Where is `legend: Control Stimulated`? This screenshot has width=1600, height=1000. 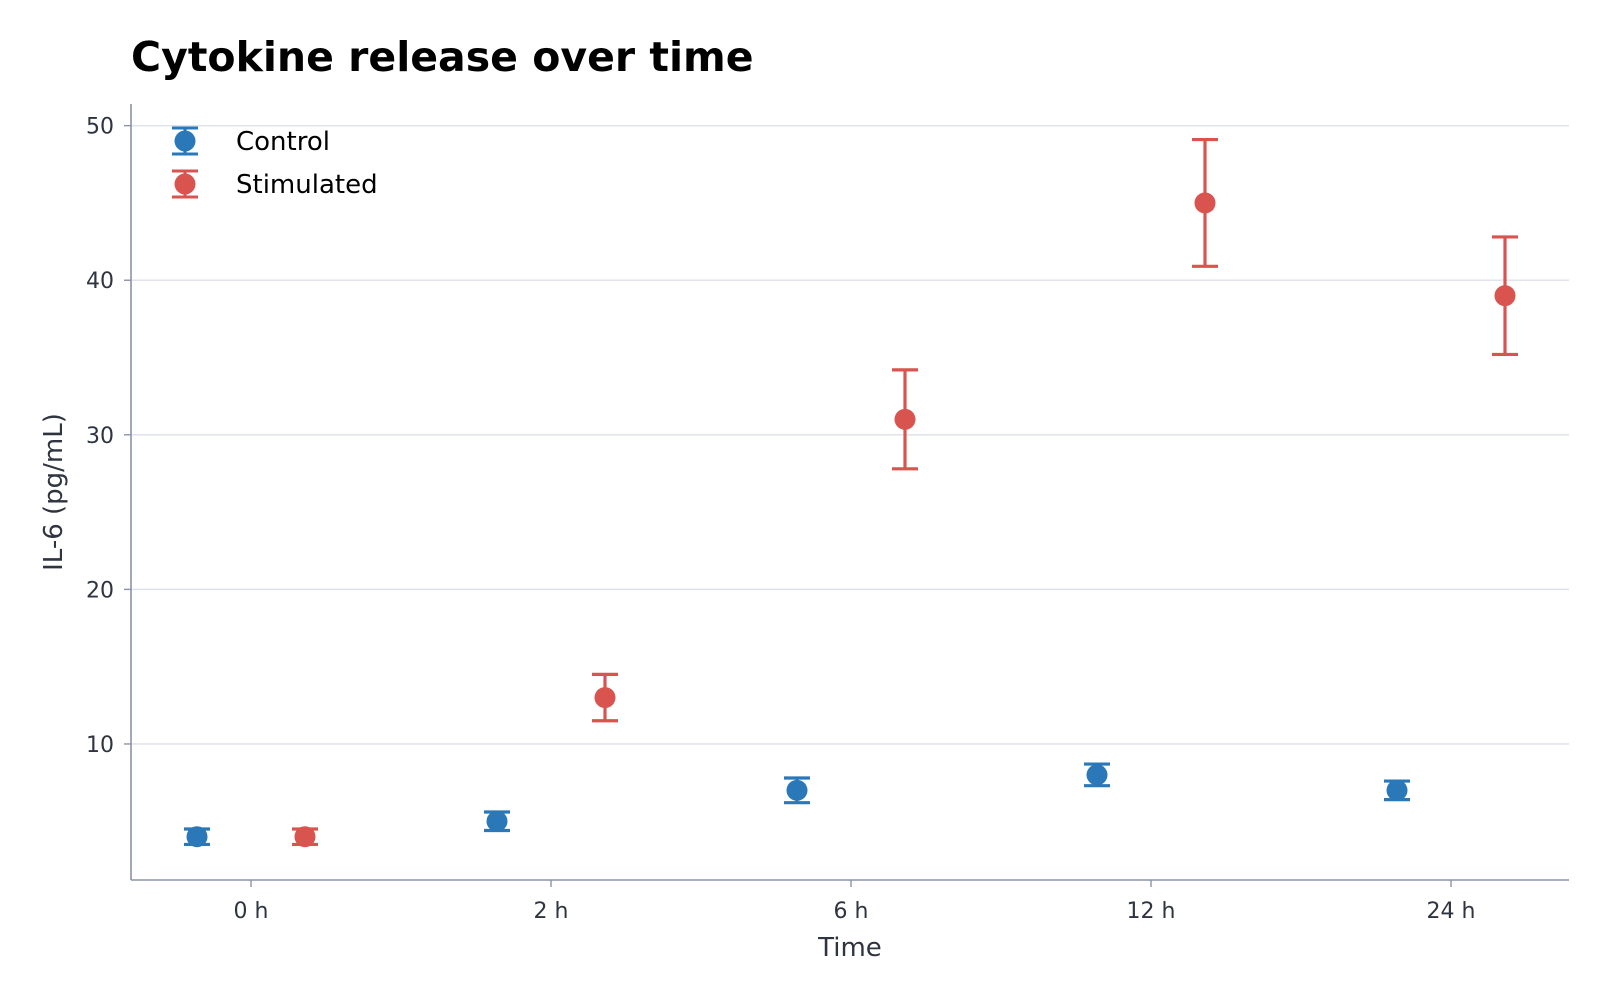
legend: Control Stimulated is located at coordinates (275, 163).